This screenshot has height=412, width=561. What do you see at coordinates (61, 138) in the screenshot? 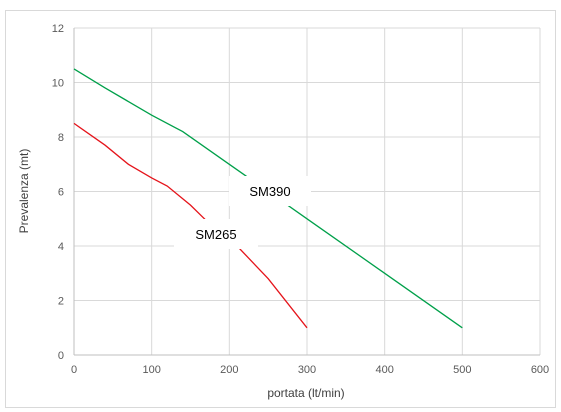
I see `y-tick-label: 8` at bounding box center [61, 138].